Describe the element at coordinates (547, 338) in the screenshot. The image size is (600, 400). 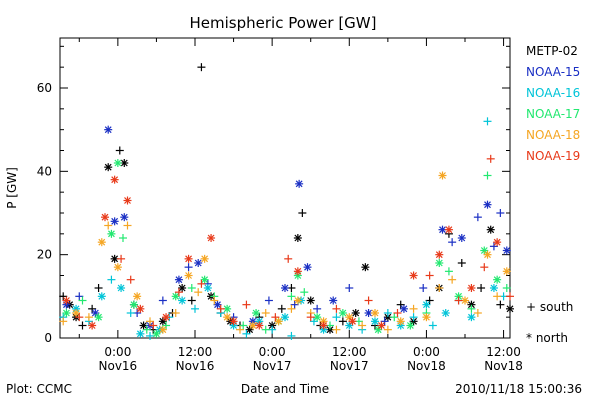
I see `marker-key-north: * north` at that location.